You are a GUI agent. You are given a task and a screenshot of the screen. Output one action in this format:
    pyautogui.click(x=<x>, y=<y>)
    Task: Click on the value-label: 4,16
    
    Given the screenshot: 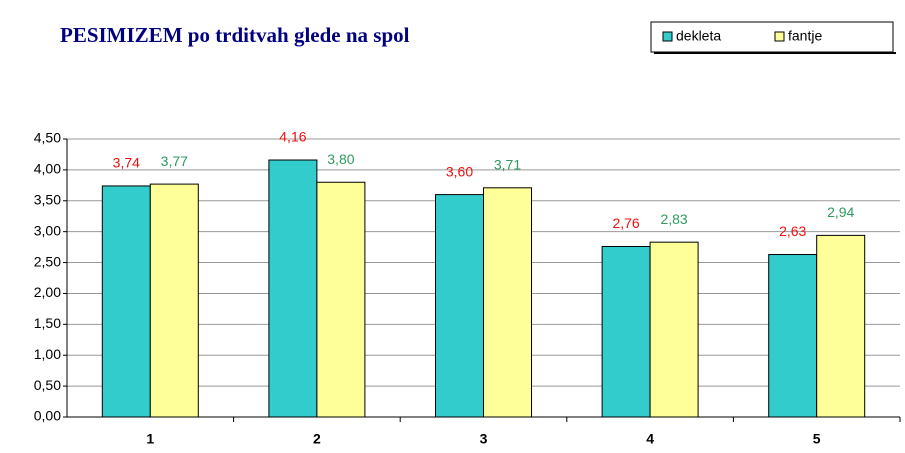 What is the action you would take?
    pyautogui.click(x=292, y=137)
    